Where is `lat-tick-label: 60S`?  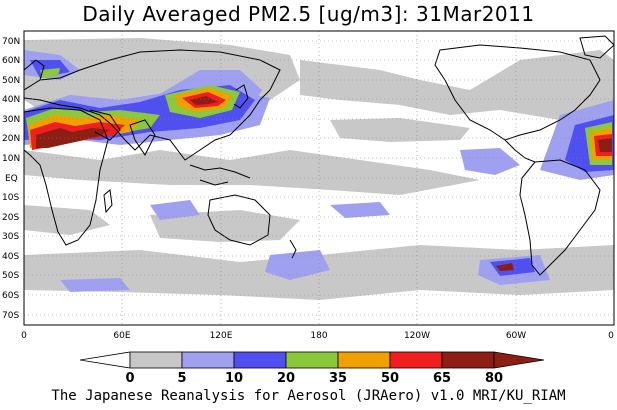
lat-tick-label: 60S is located at coordinates (10, 296).